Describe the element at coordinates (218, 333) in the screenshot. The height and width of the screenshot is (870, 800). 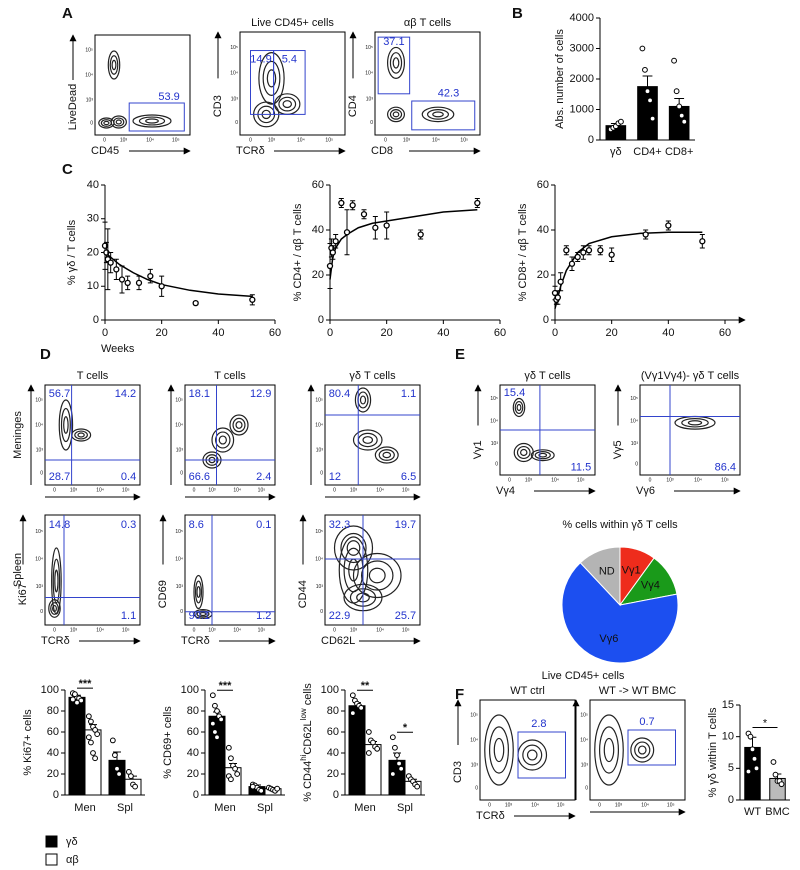
I see `x-tick-label: 40` at that location.